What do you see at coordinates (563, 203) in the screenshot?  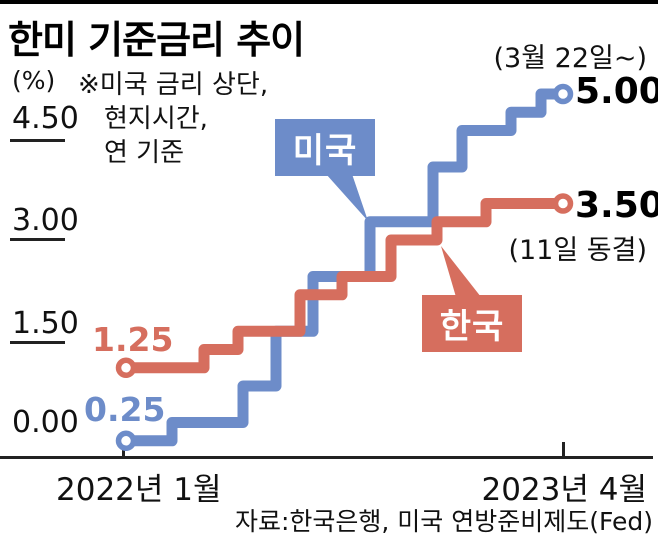 I see `korea-end-marker` at bounding box center [563, 203].